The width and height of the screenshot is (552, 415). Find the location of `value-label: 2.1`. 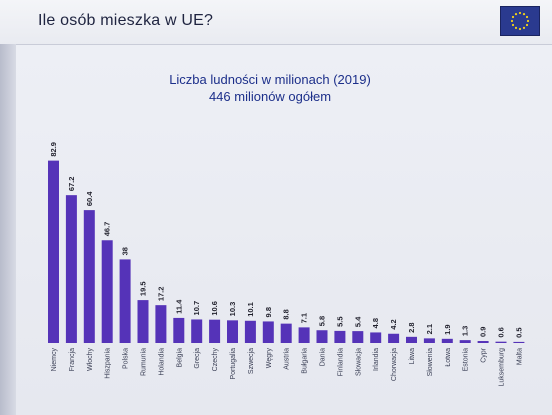

value-label: 2.1 is located at coordinates (429, 329).